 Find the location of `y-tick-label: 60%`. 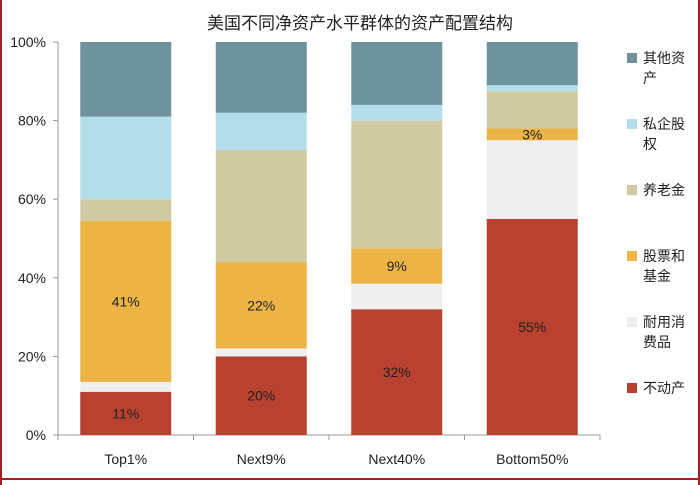

y-tick-label: 60% is located at coordinates (32, 199).